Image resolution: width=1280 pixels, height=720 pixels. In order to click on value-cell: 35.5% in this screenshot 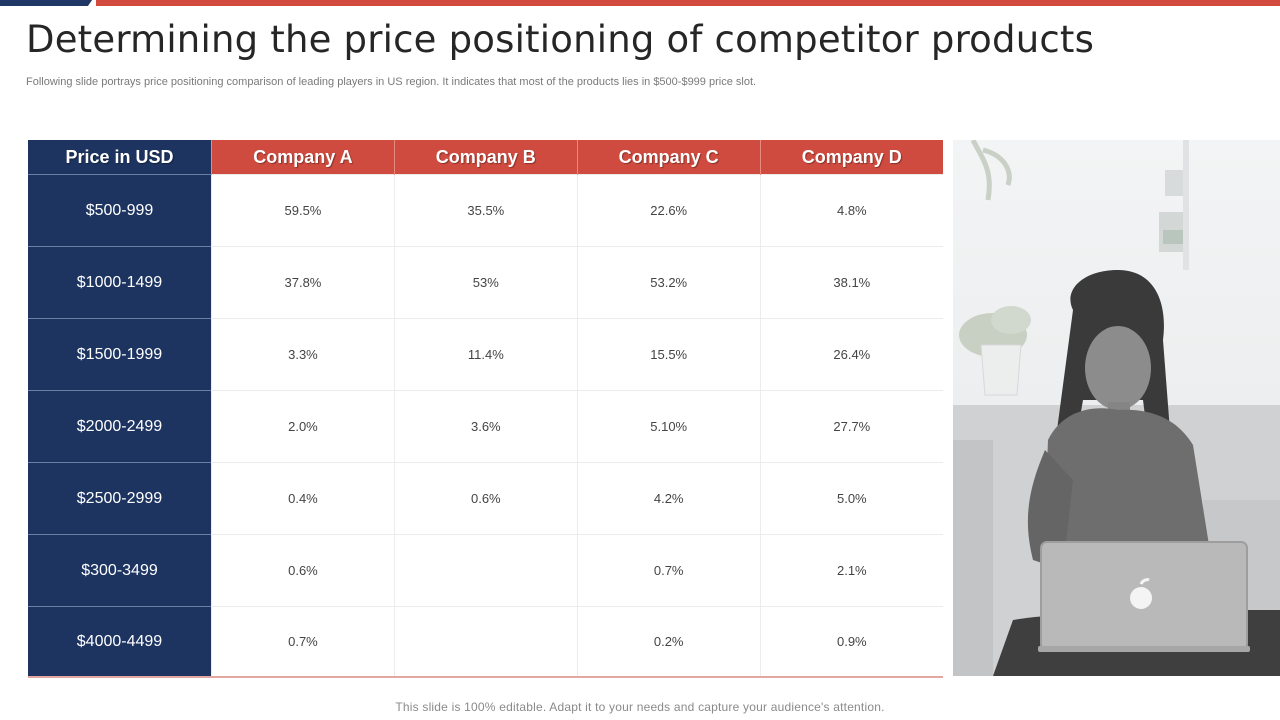, I will do `click(485, 210)`.